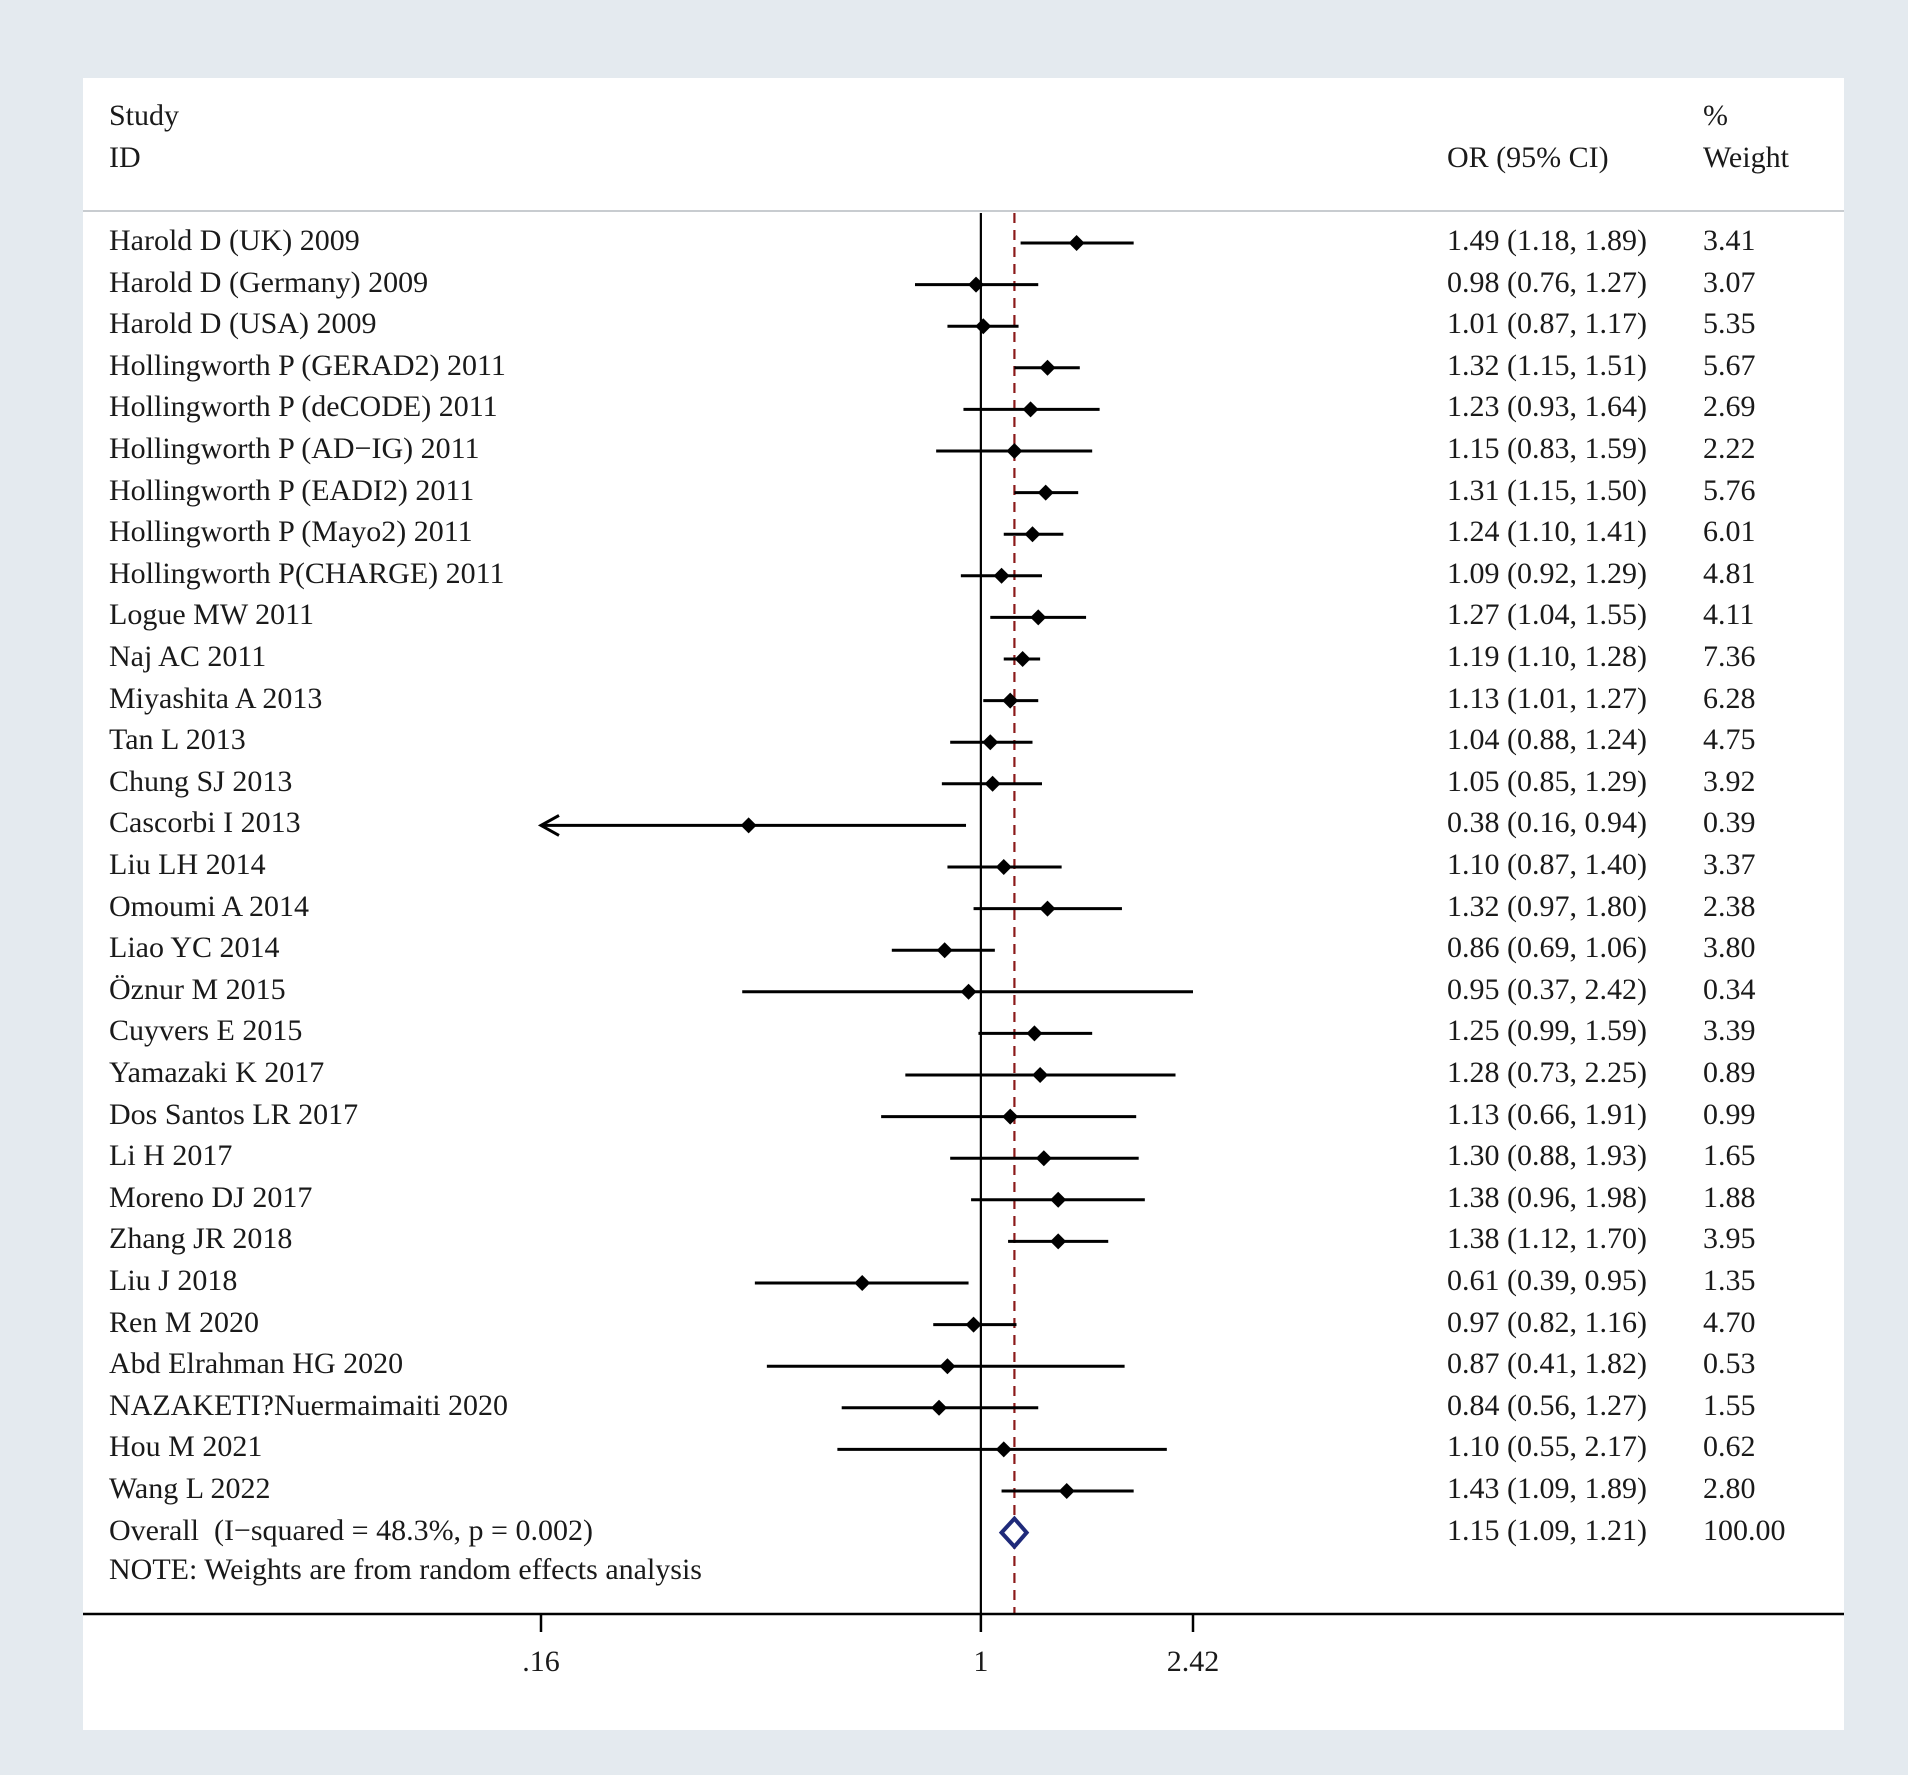 This screenshot has width=1908, height=1775. I want to click on study-id-label: Hollingworth P (Mayo2) 2011, so click(291, 532).